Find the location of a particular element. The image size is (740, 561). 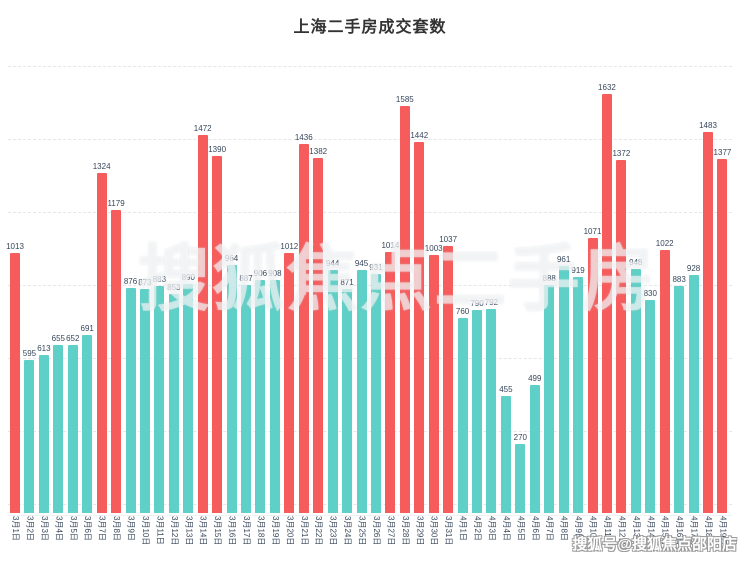

x-axis-label: 3月5日 is located at coordinates (73, 528).